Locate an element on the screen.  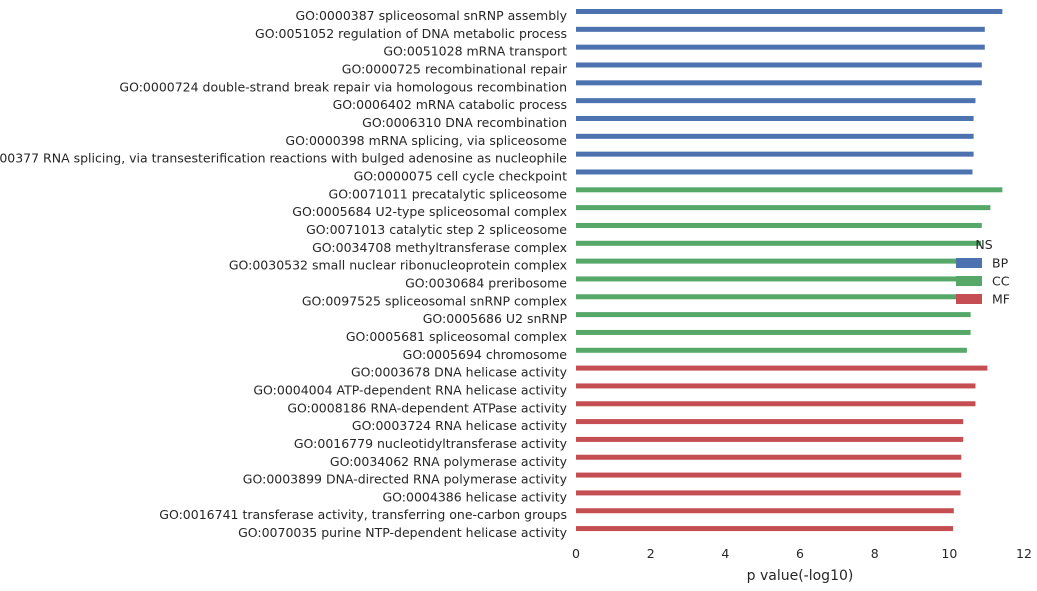
x-tick-label: 6 is located at coordinates (800, 553).